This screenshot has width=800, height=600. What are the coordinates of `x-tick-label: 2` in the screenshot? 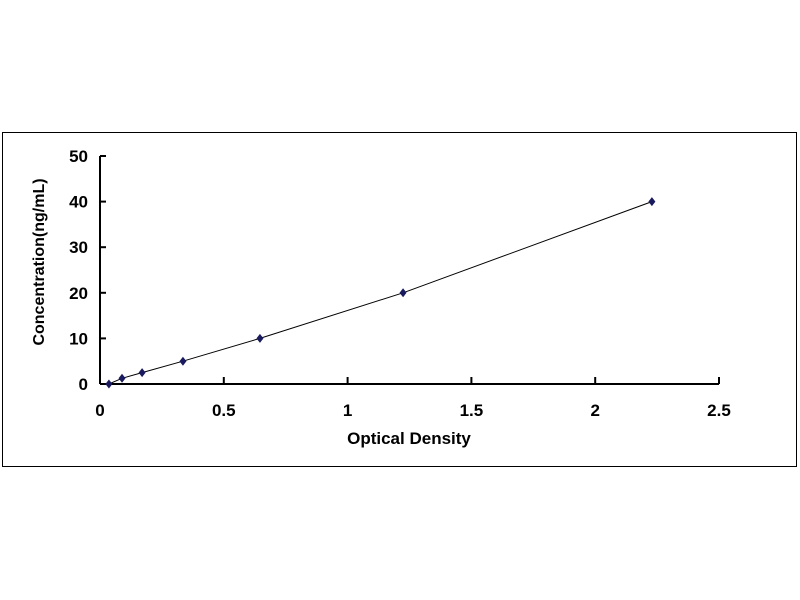 It's located at (594, 410).